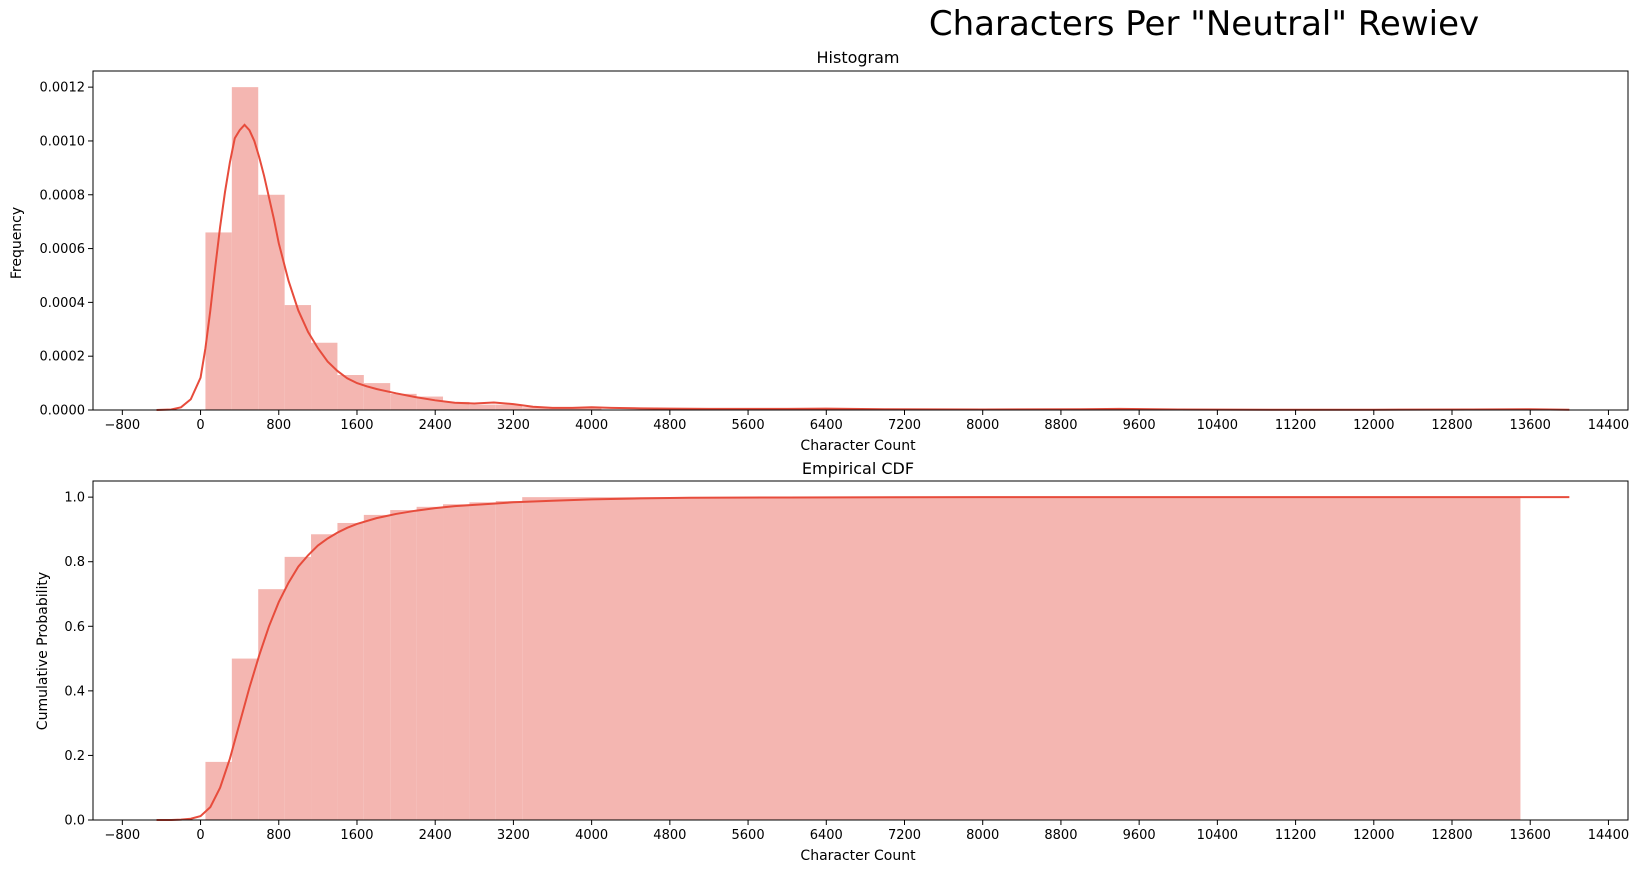 This screenshot has height=873, width=1637. I want to click on cdf-y-tick-label: 1.0, so click(74, 498).